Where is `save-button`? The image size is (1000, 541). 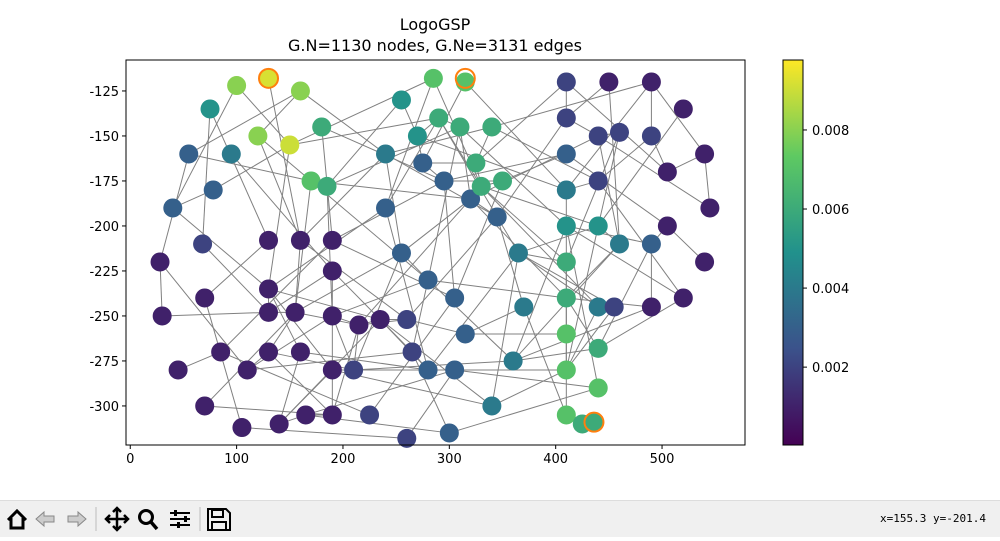
save-button is located at coordinates (219, 519).